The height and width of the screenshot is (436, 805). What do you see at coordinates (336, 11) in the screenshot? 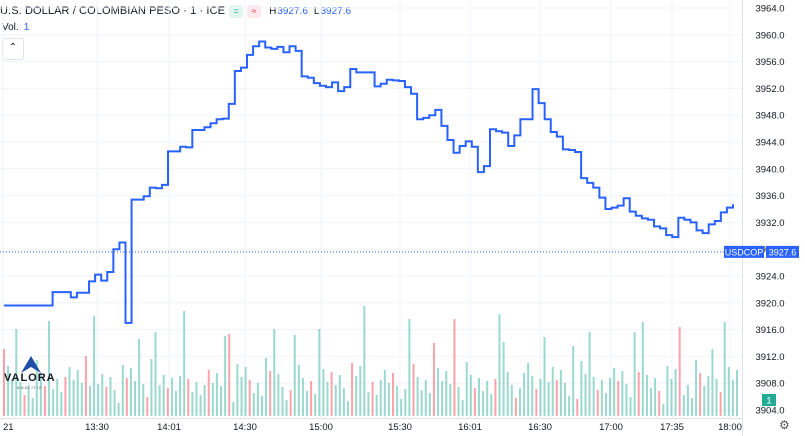
I see `low-value: 3927.6` at bounding box center [336, 11].